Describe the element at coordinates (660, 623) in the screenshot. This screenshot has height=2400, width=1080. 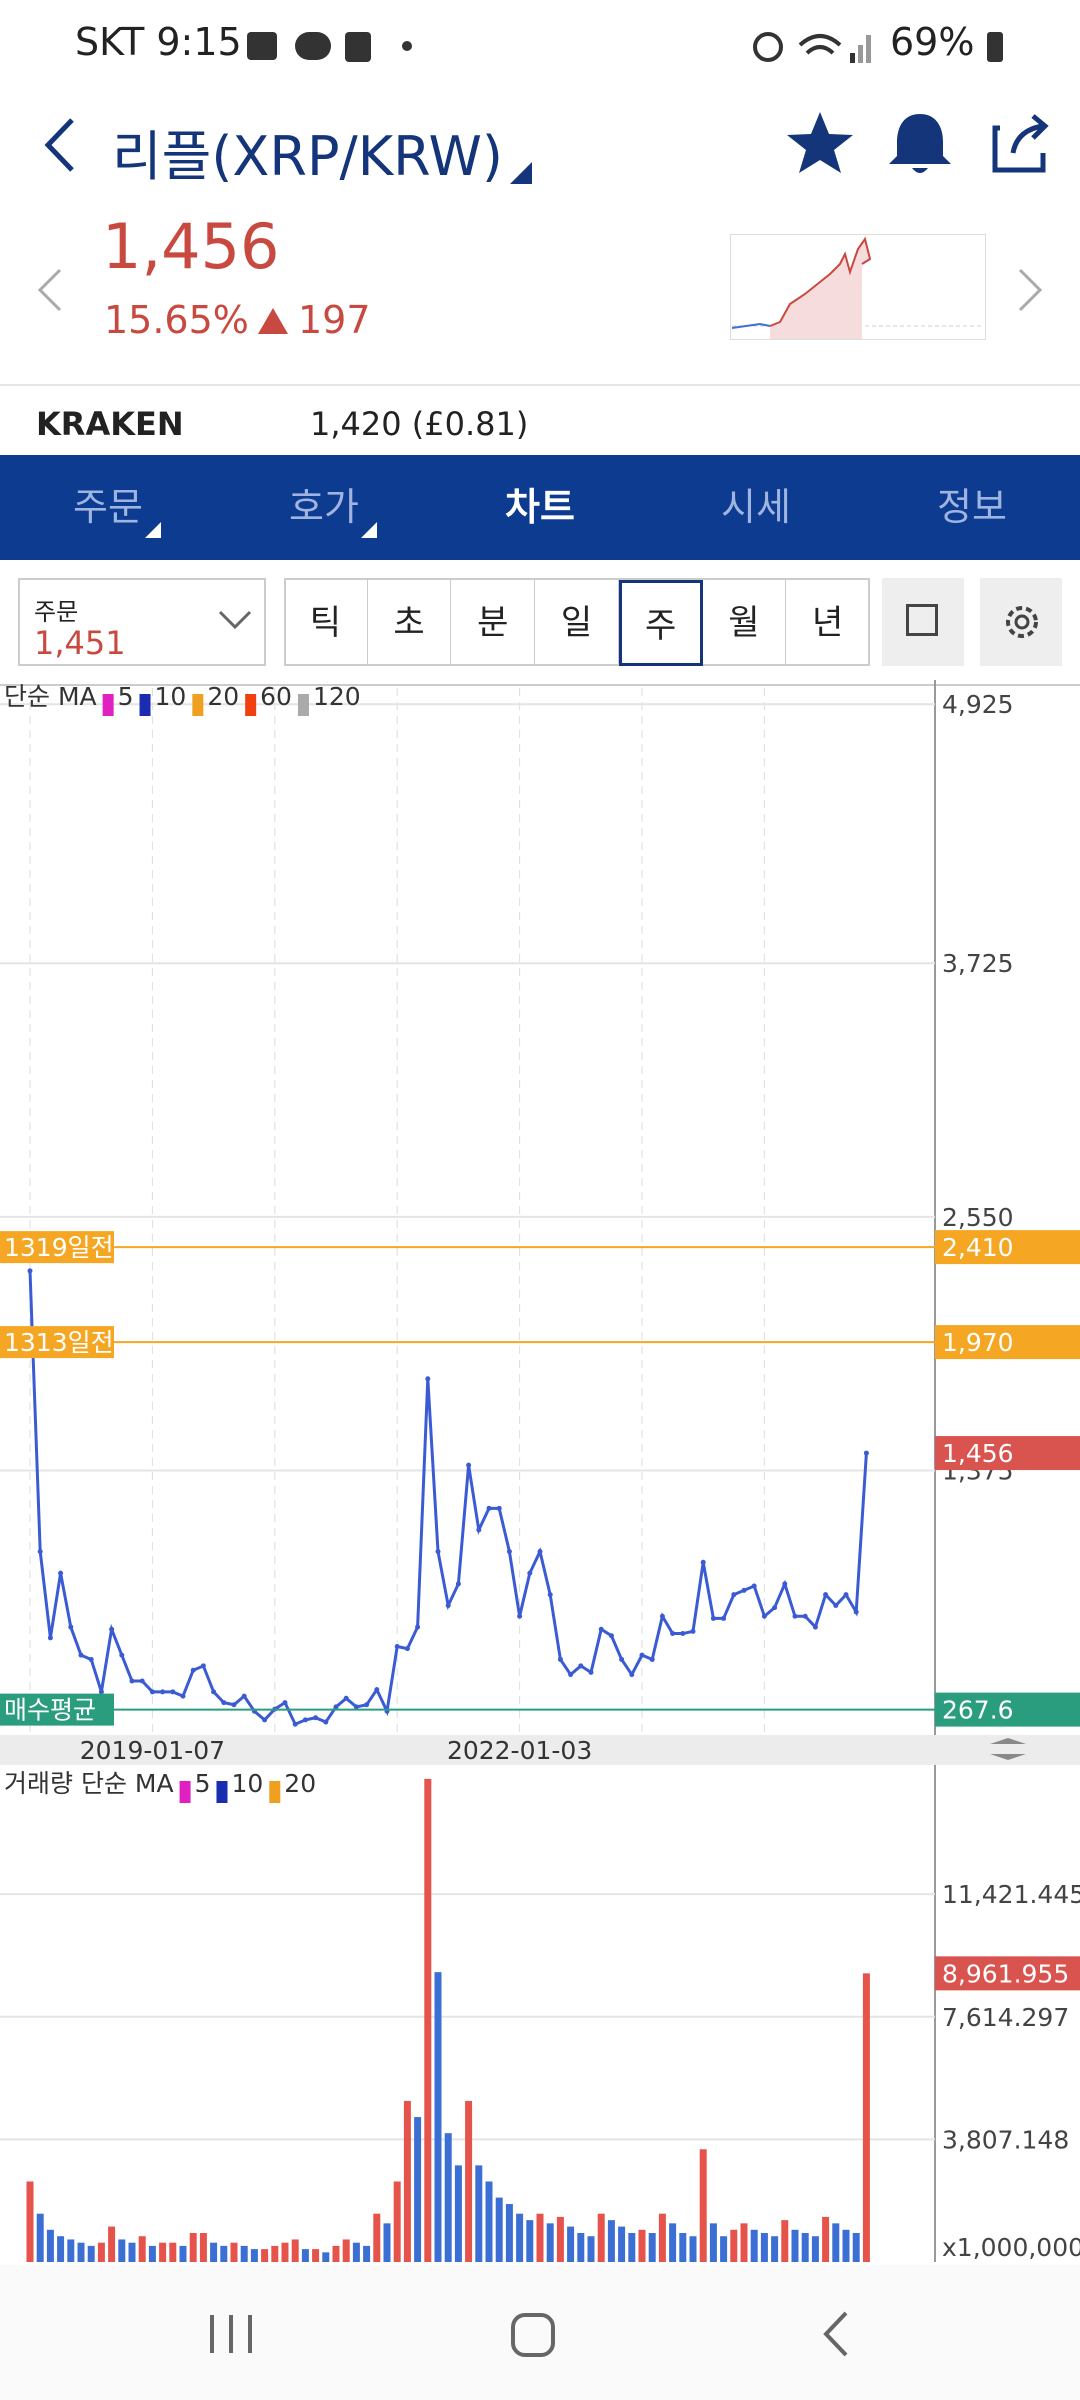
I see `period-button: 주` at that location.